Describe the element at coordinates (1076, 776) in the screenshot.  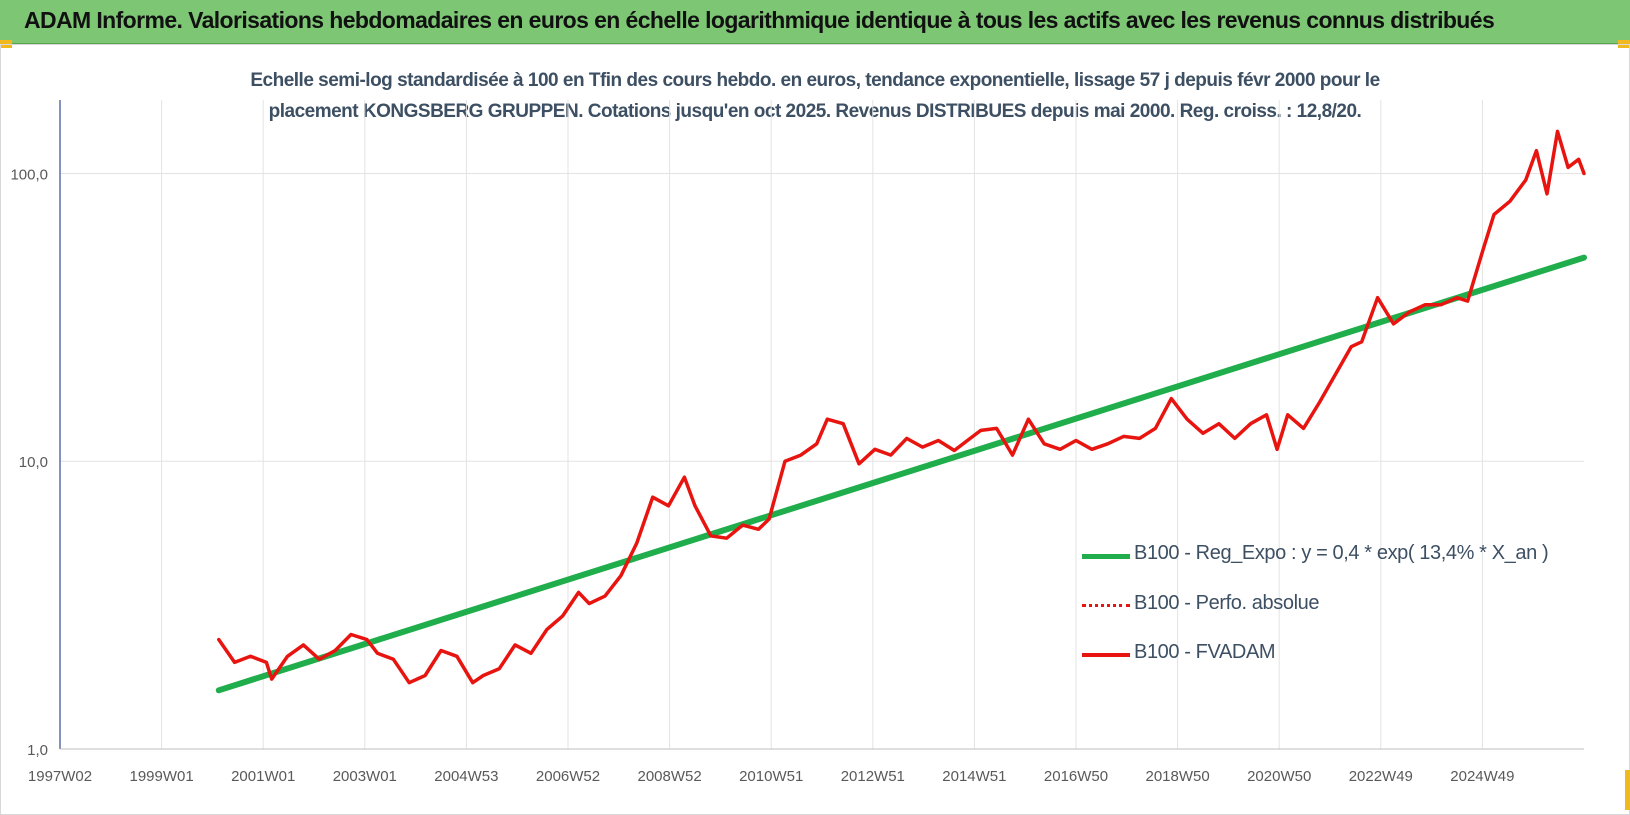
I see `x-tick-label: 2016W50` at that location.